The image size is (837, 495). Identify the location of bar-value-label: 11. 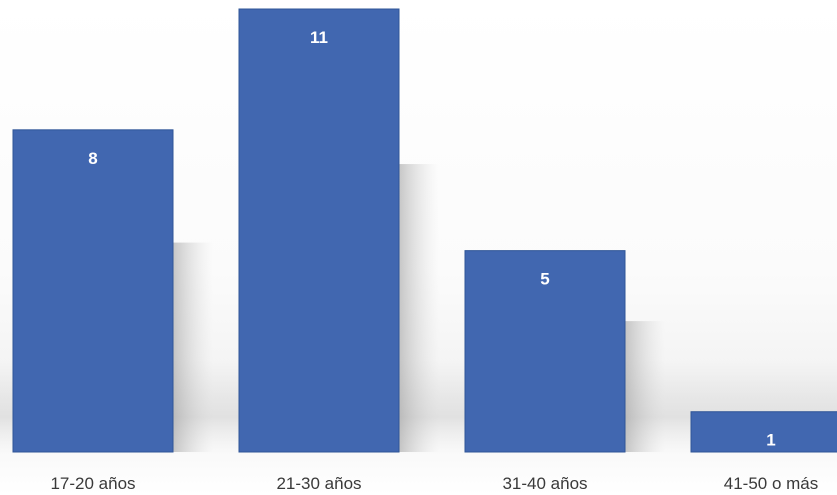
(319, 37).